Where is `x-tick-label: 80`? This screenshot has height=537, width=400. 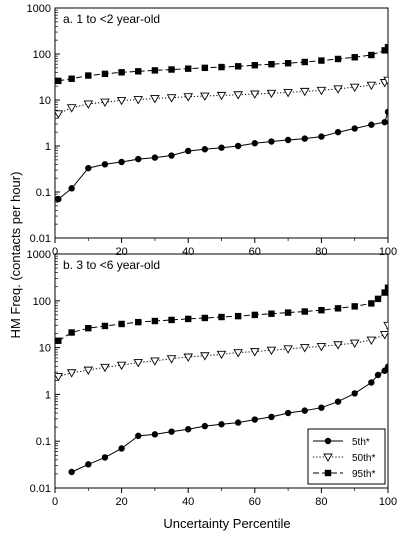 x-tick-label: 80 is located at coordinates (321, 502).